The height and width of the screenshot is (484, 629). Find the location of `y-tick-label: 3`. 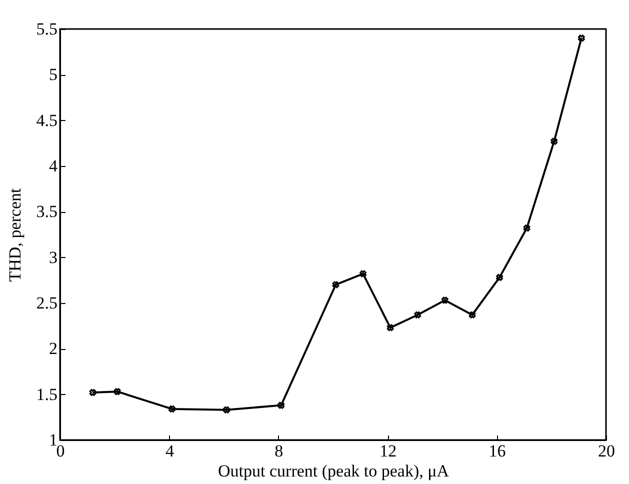

y-tick-label: 3 is located at coordinates (53, 257).